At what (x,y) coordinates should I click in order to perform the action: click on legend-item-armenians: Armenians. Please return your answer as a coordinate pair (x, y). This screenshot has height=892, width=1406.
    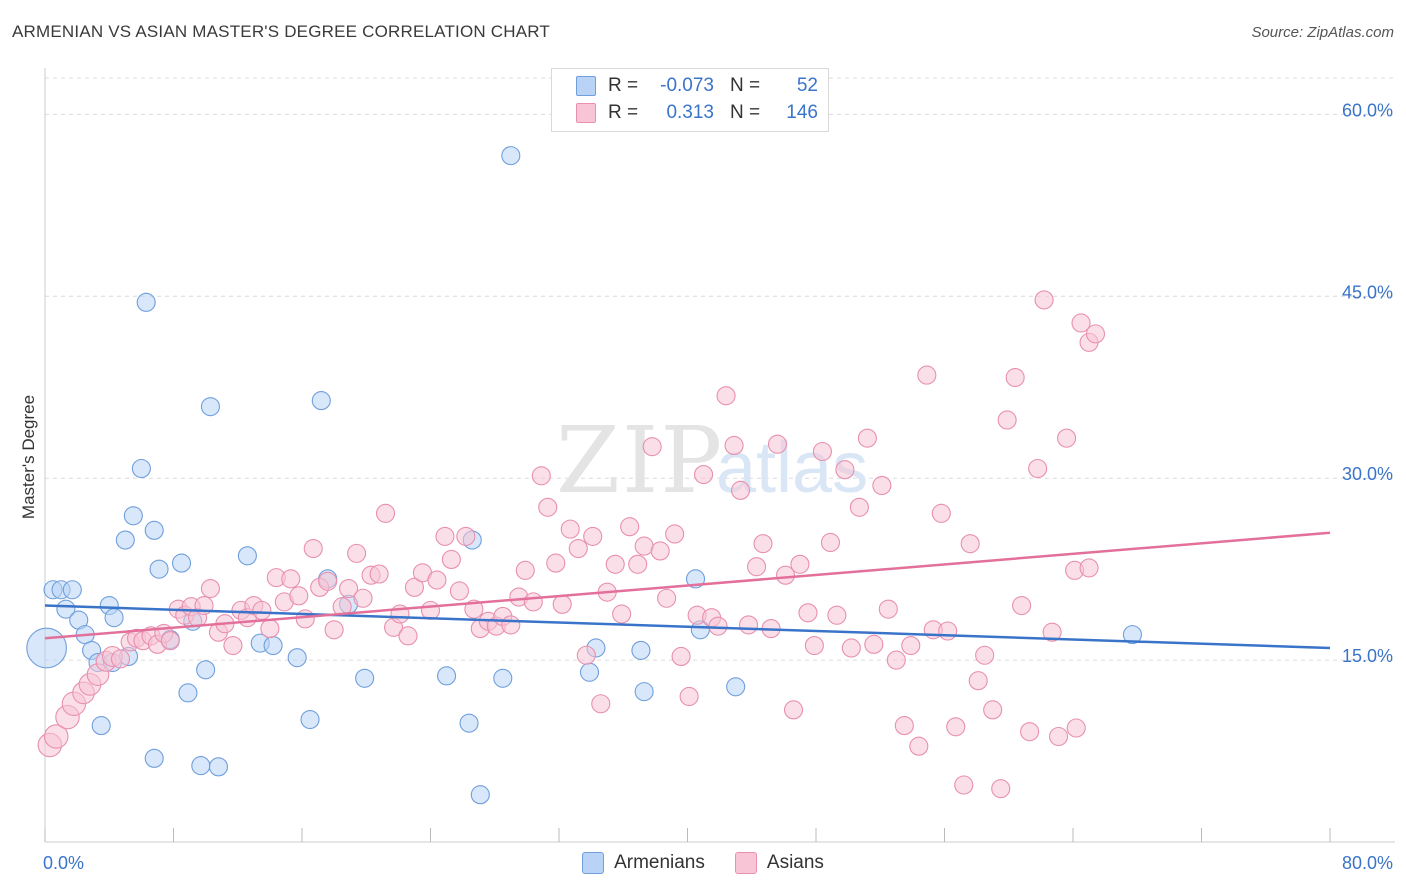
    Looking at the image, I should click on (643, 863).